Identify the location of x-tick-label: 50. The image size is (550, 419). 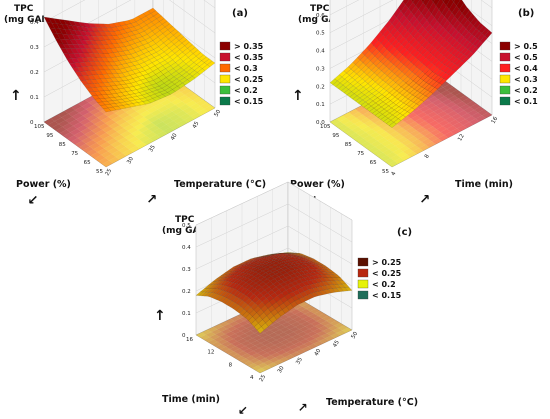
(355, 335).